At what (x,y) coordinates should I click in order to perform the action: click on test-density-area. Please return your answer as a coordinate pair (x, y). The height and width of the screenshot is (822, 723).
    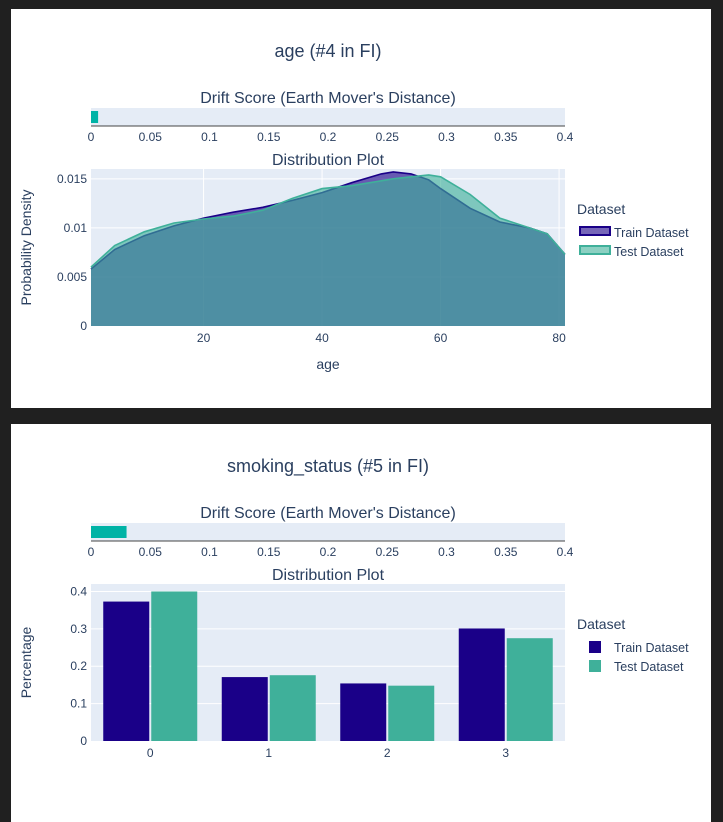
    Looking at the image, I should click on (328, 250).